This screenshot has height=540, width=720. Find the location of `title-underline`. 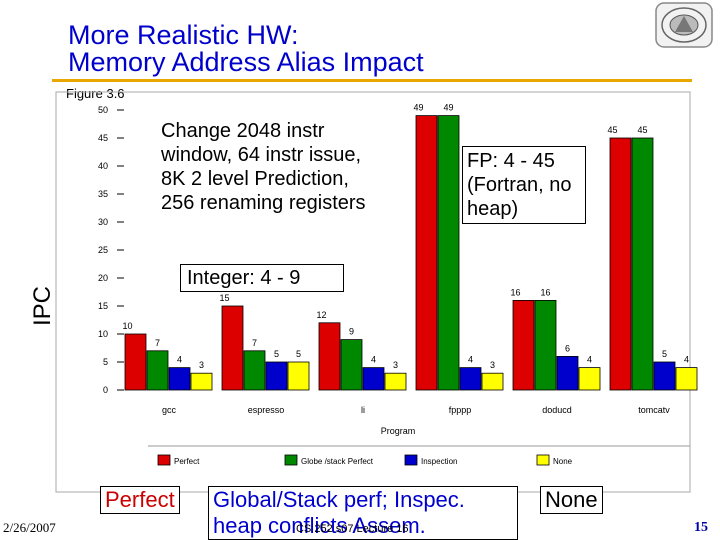

title-underline is located at coordinates (372, 80).